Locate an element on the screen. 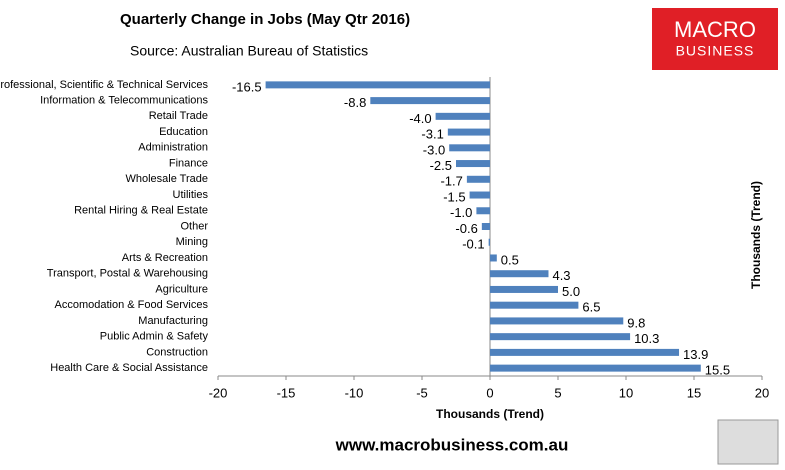 This screenshot has width=785, height=470. y-tick-label: Information & Telecommunications is located at coordinates (124, 101).